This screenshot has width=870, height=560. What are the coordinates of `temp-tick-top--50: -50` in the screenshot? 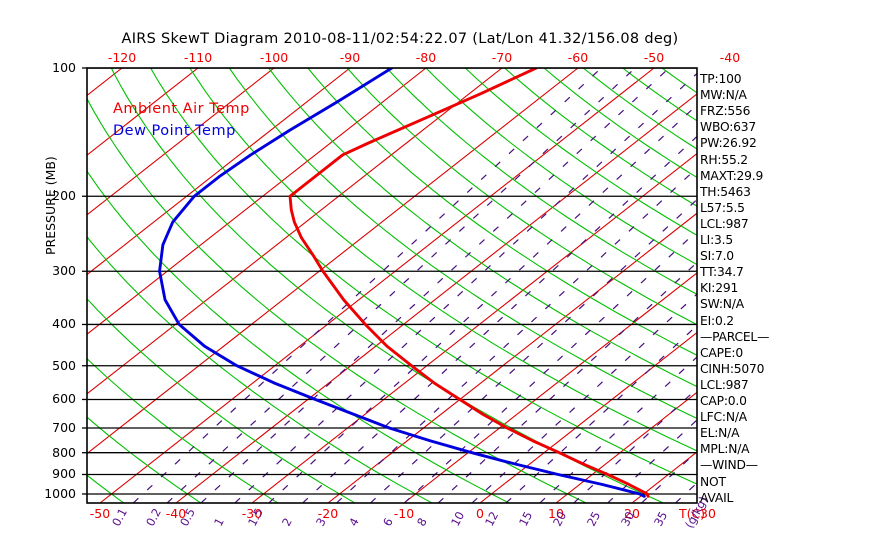 It's located at (654, 57).